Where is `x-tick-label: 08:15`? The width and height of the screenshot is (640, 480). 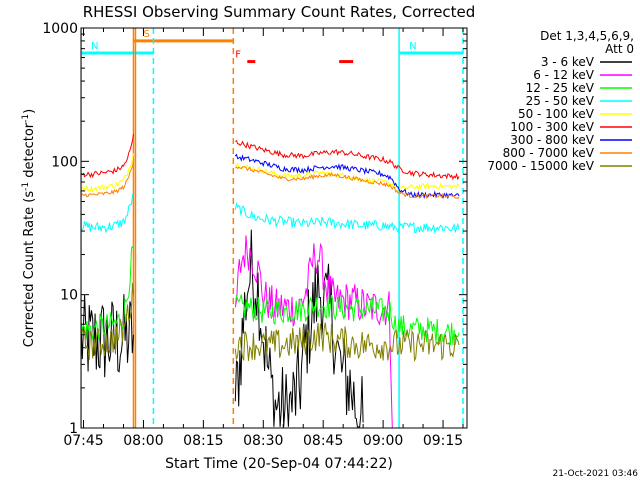
x-tick-label: 08:15 is located at coordinates (203, 441).